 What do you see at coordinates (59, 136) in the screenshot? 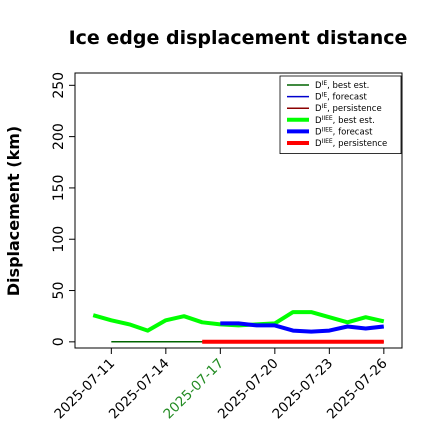
I see `y-tick-label: 200` at bounding box center [59, 136].